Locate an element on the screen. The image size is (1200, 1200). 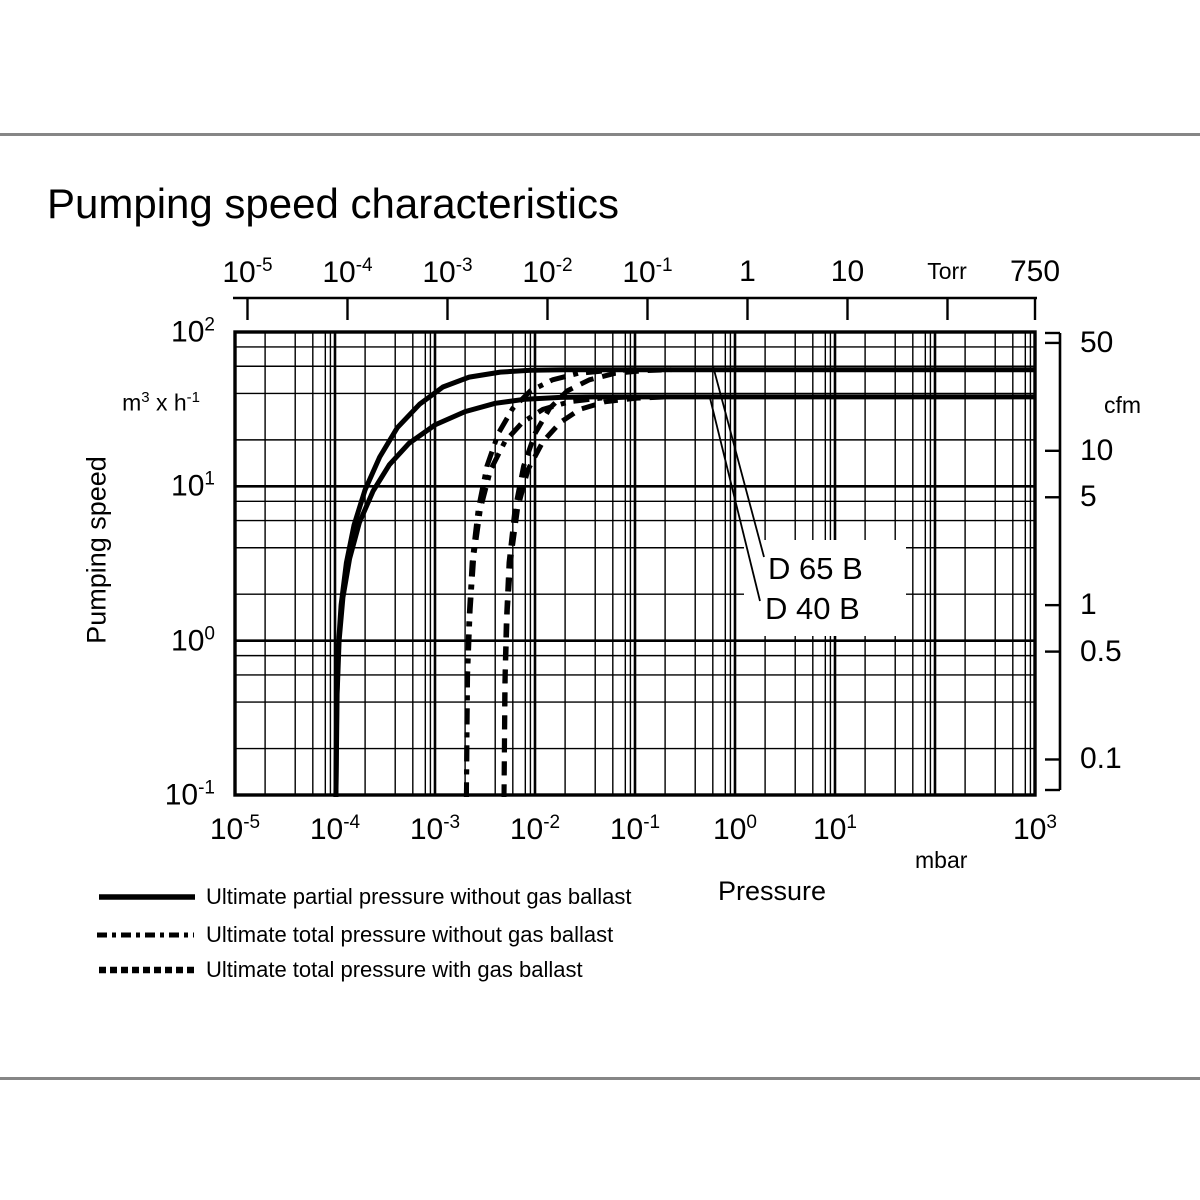
m3h-unit-label: m3 x h-1 is located at coordinates (161, 402).